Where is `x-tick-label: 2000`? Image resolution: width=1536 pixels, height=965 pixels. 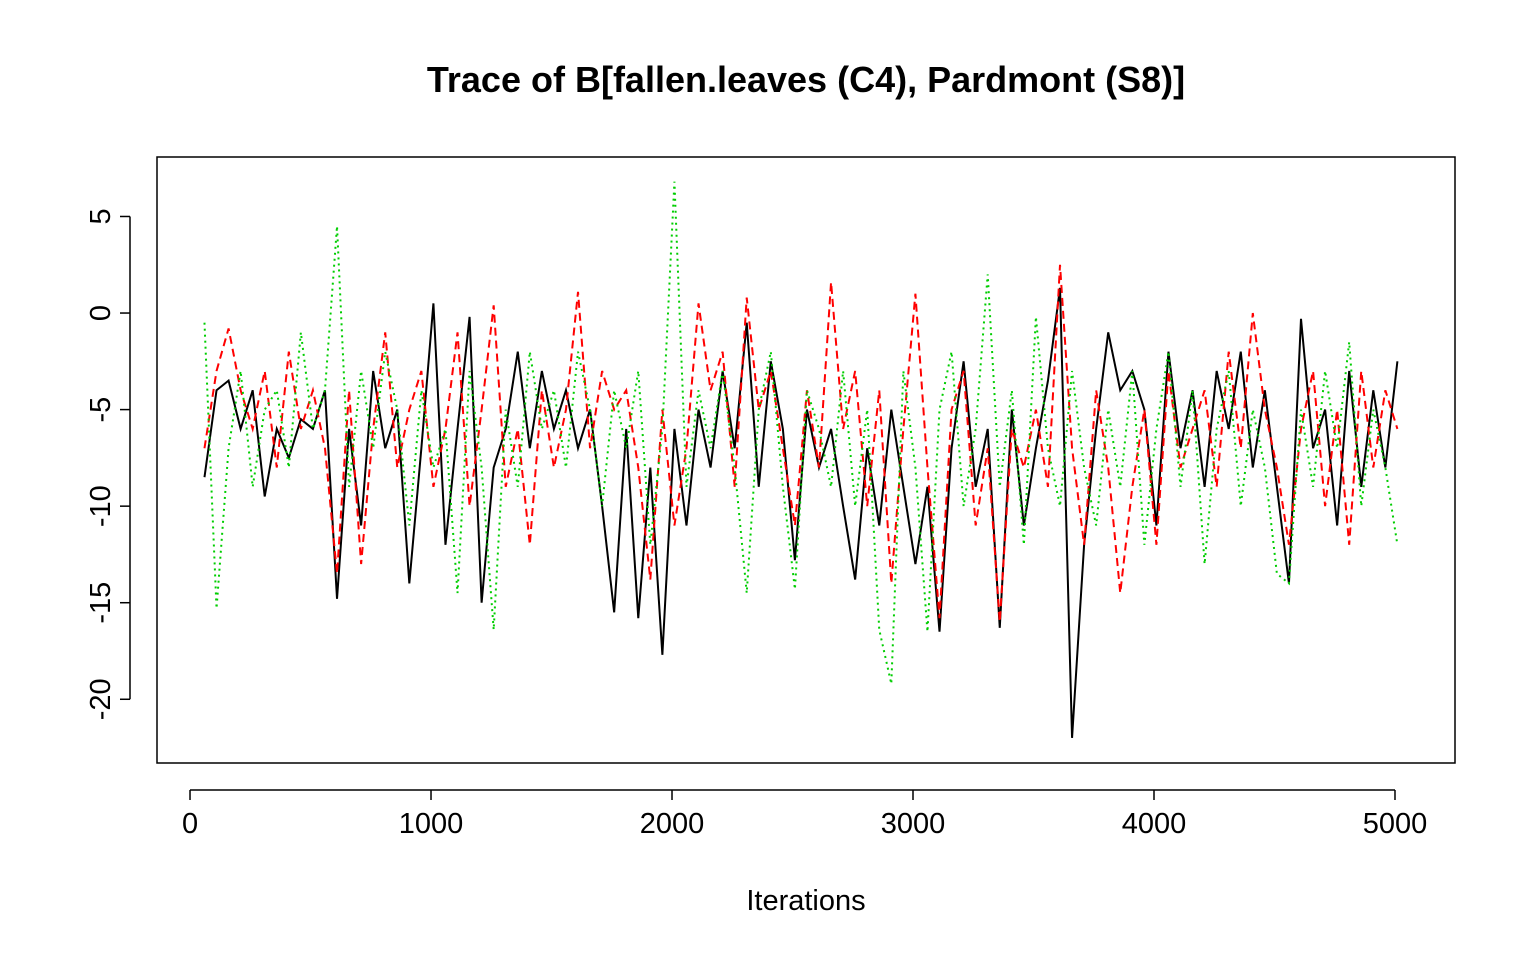 x-tick-label: 2000 is located at coordinates (672, 824).